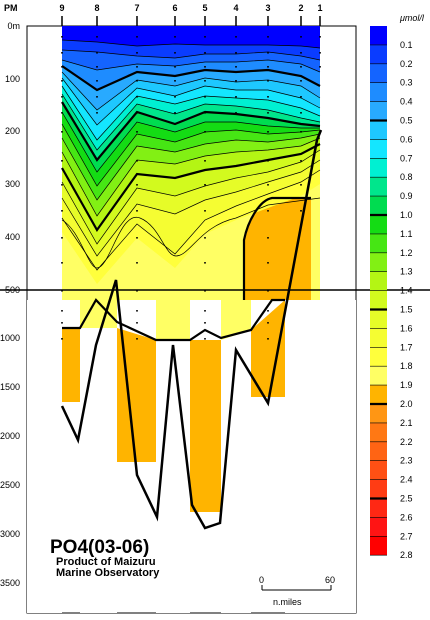 The width and height of the screenshot is (430, 620). What do you see at coordinates (10, 338) in the screenshot?
I see `depth-label: 1000` at bounding box center [10, 338].